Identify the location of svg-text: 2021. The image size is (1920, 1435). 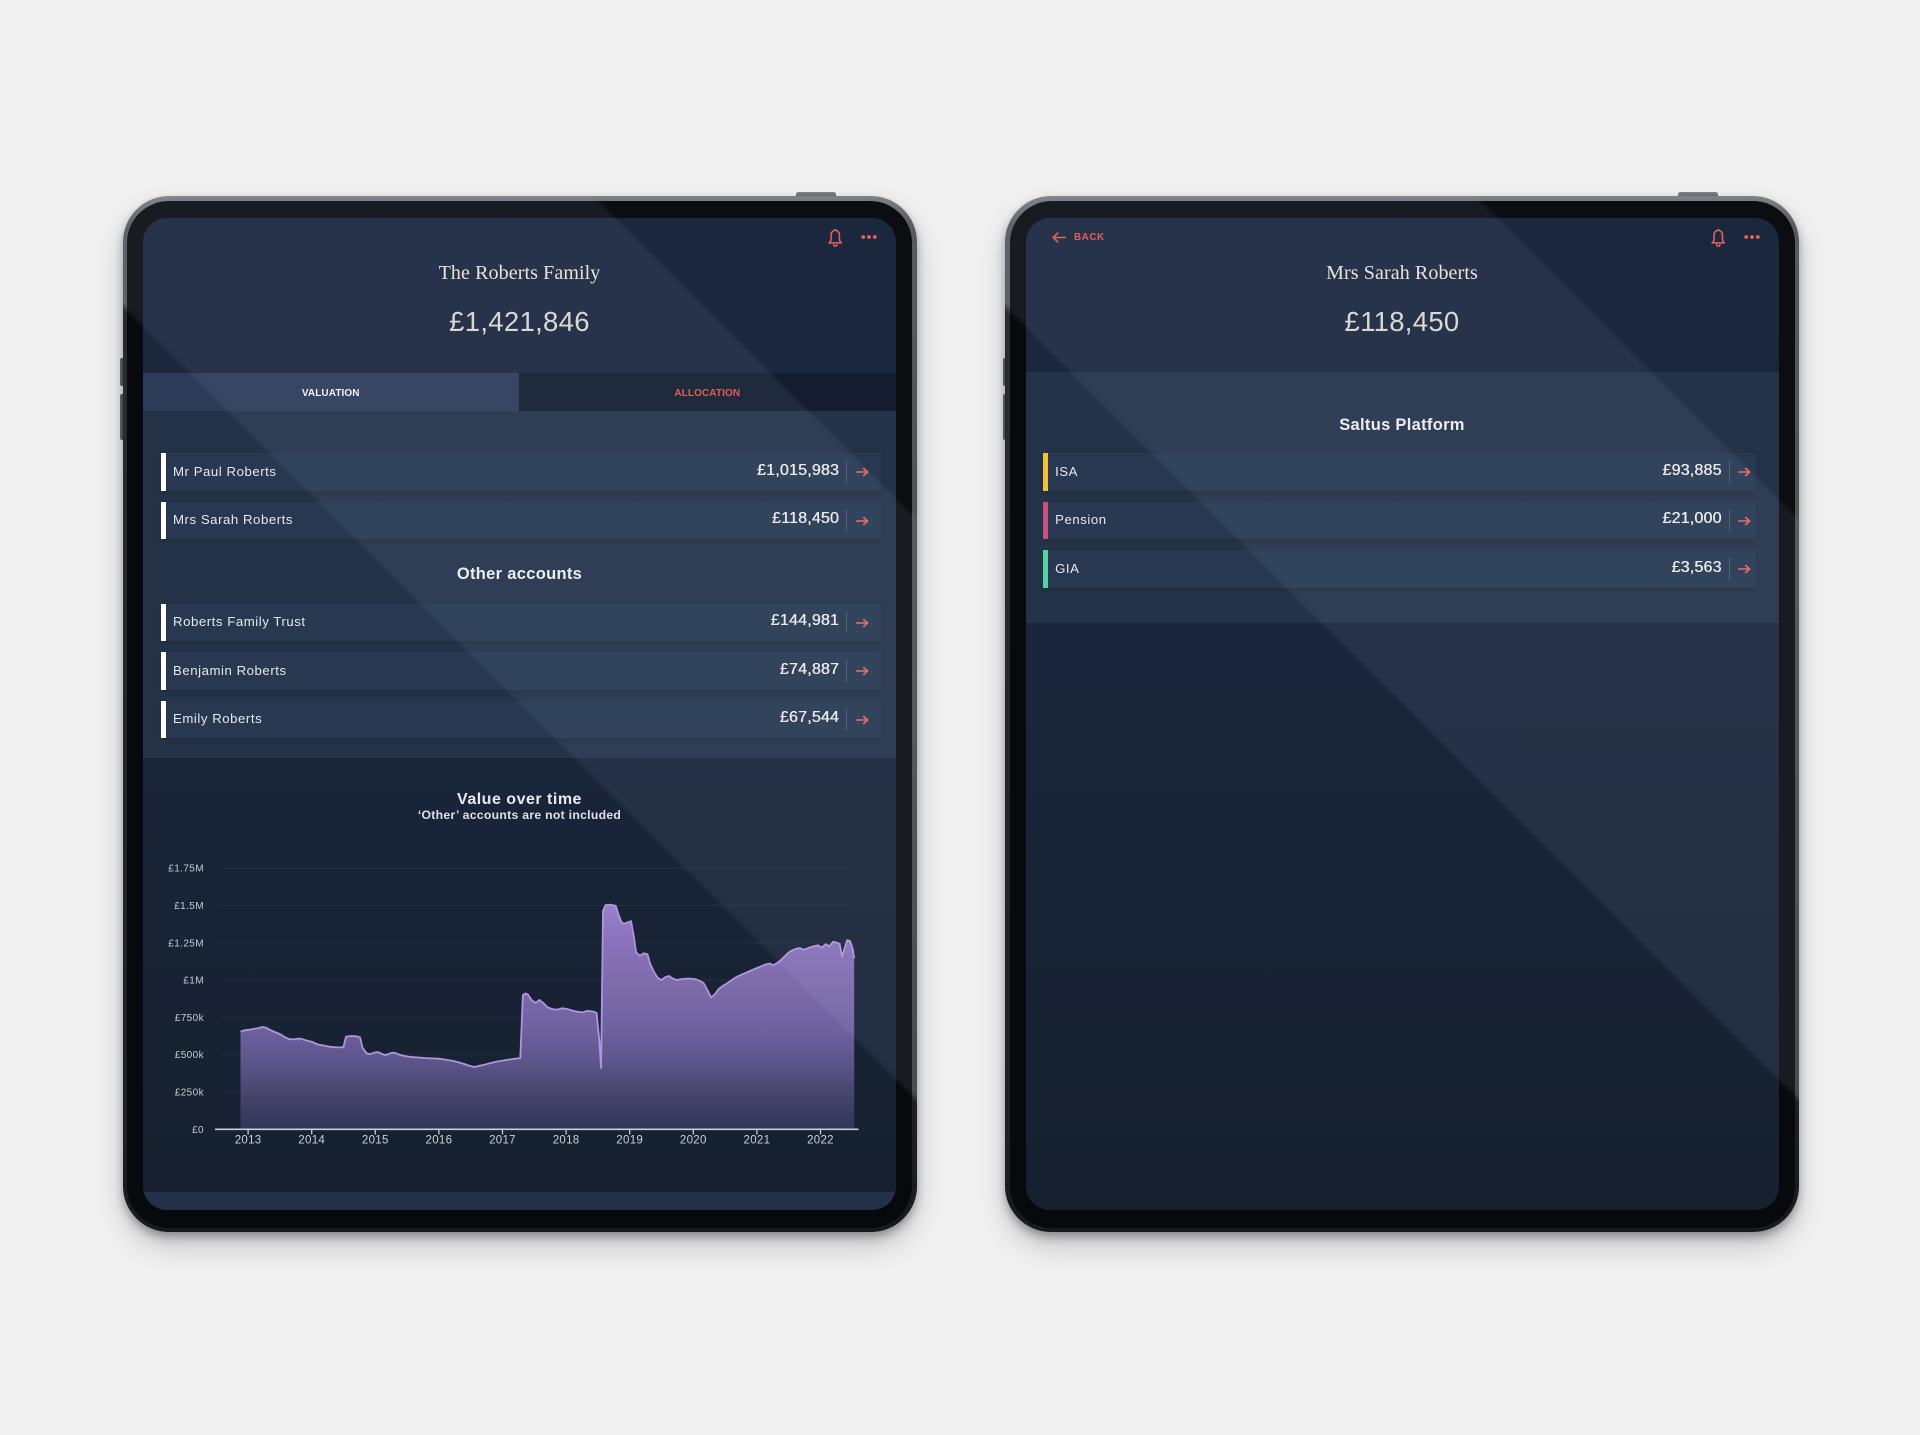
(757, 1141).